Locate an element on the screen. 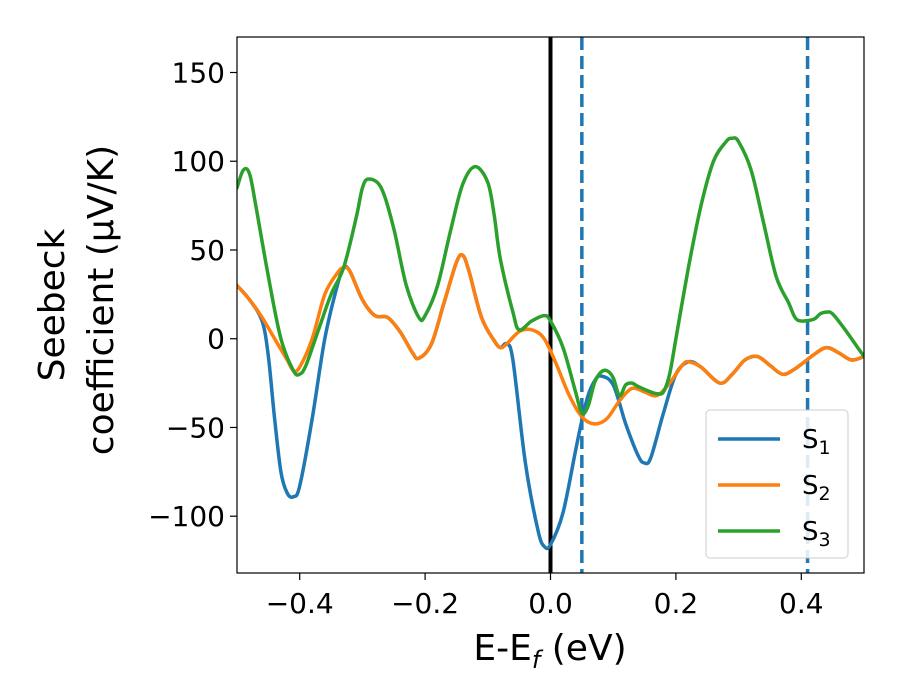 The height and width of the screenshot is (700, 900). y-tick-label: 150 is located at coordinates (198, 72).